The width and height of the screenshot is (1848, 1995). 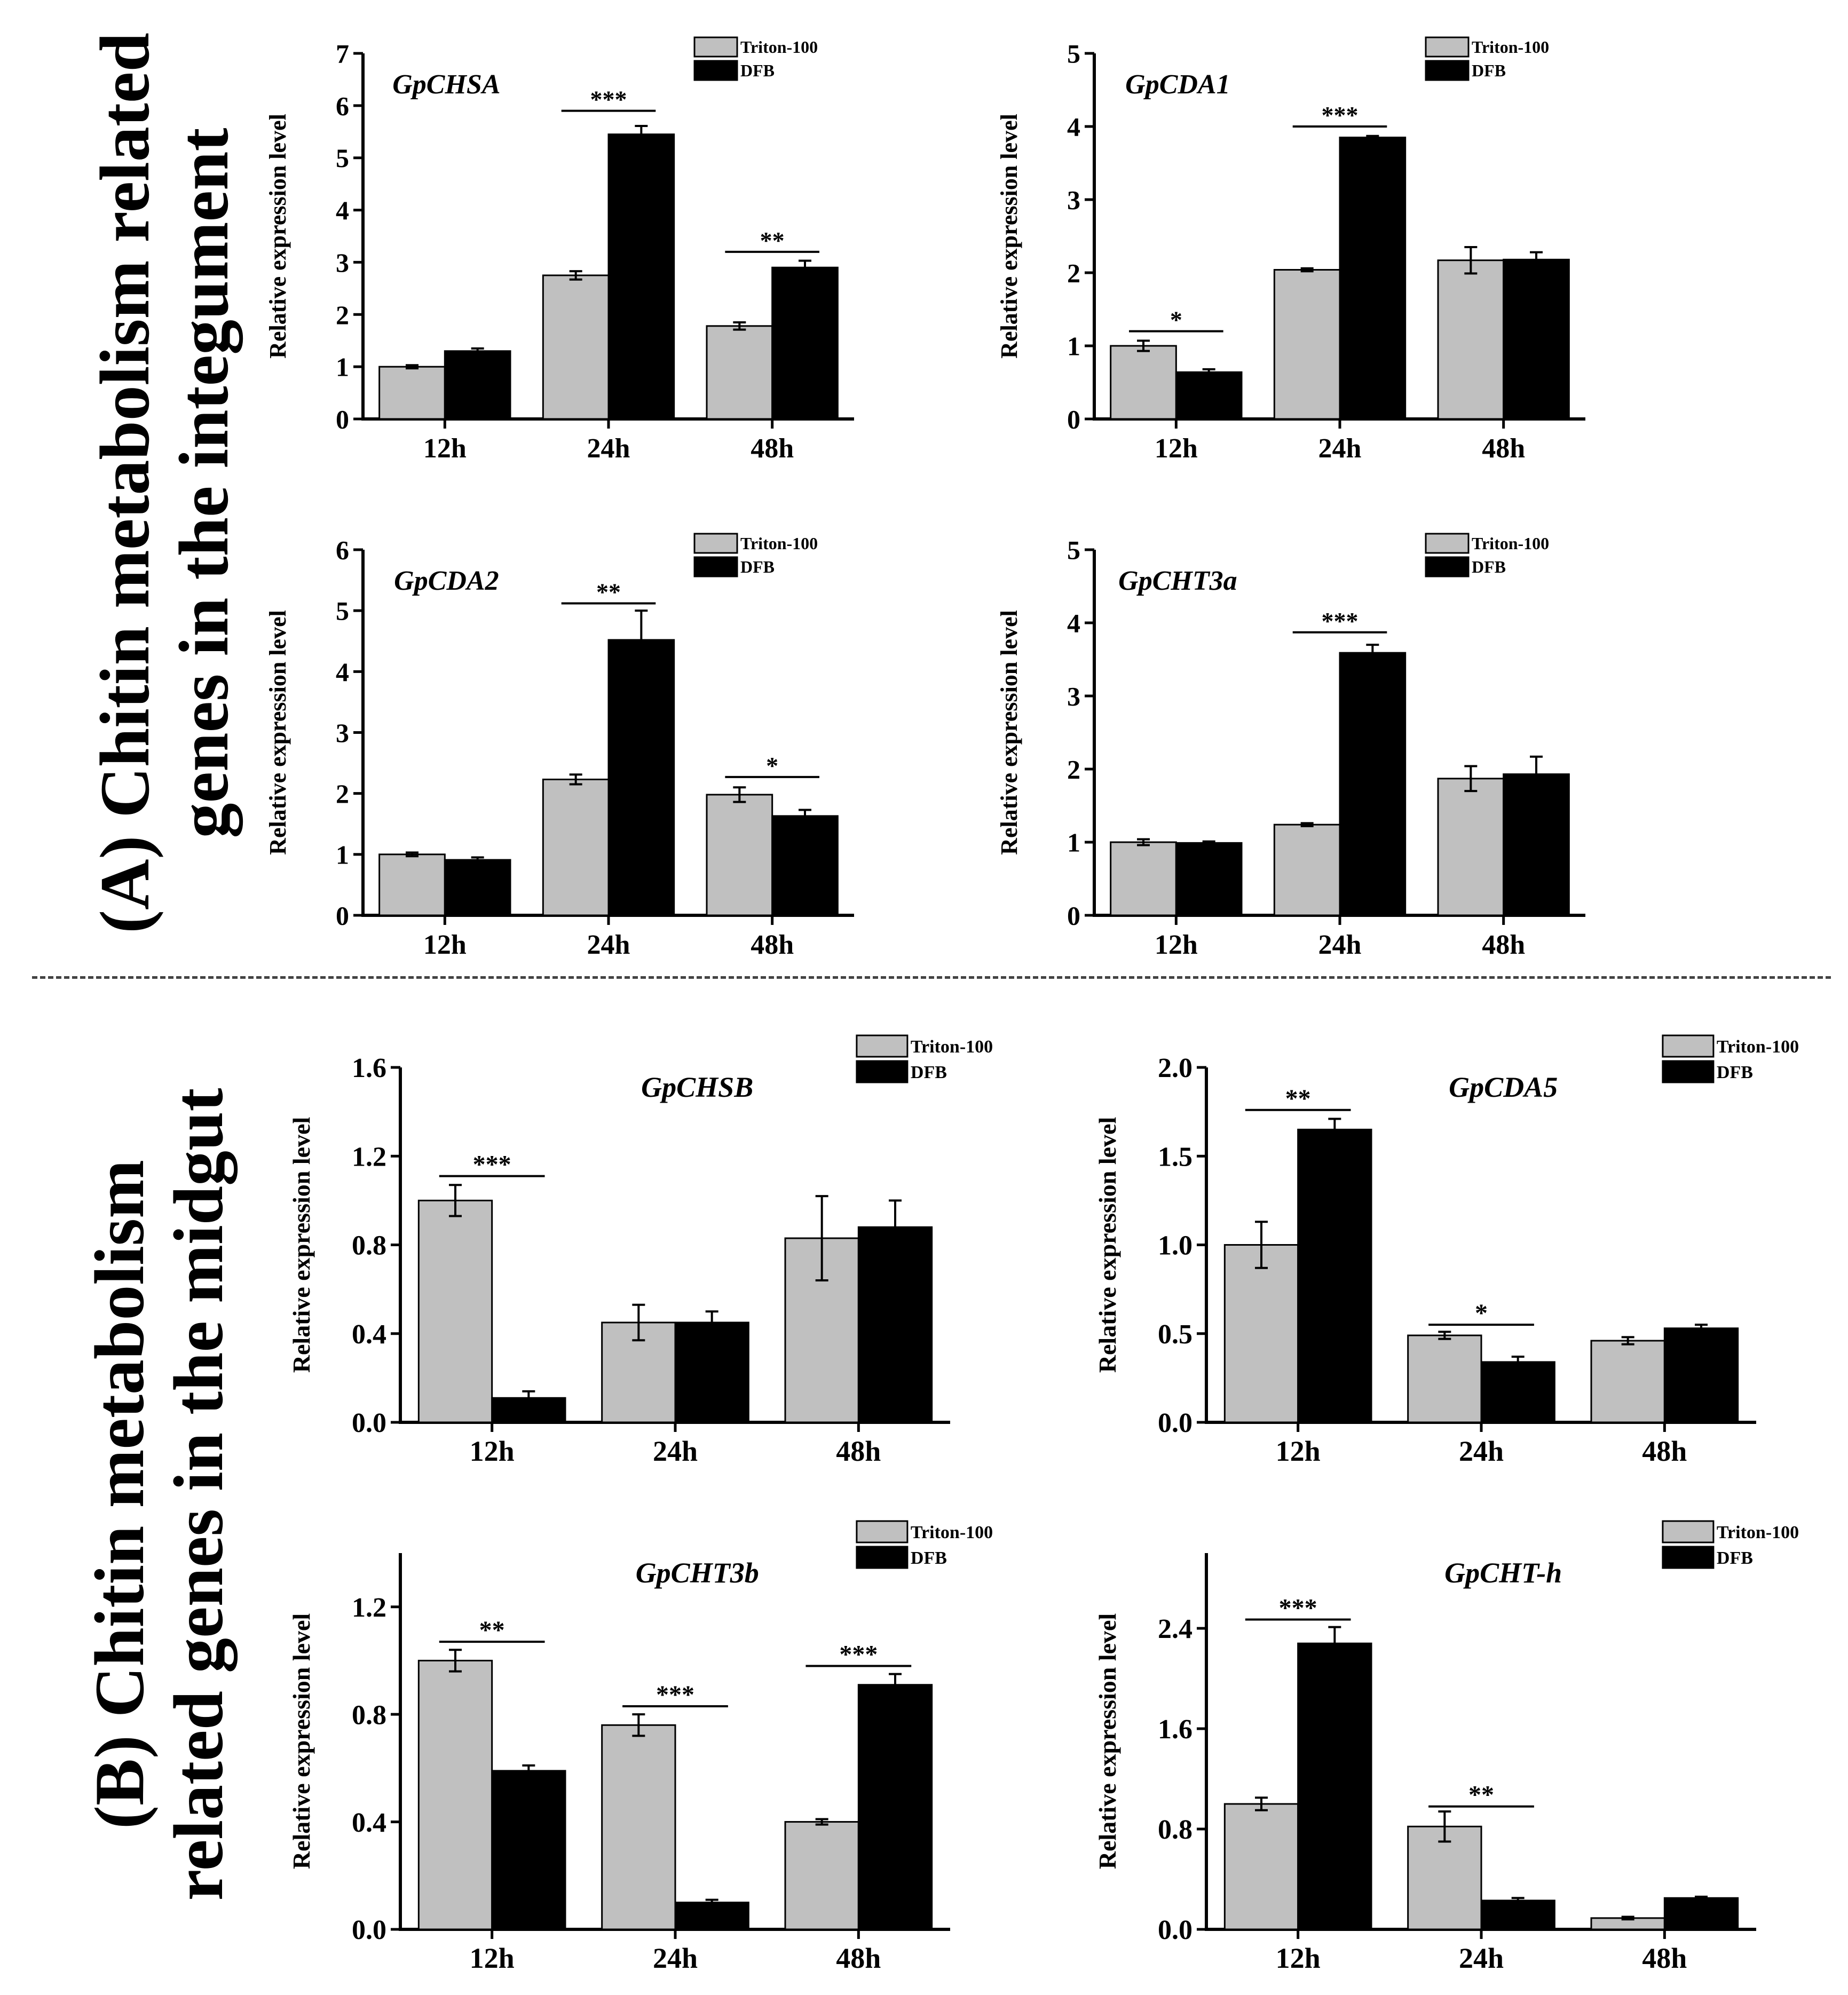 I want to click on y-tick-label: 6, so click(x=342, y=106).